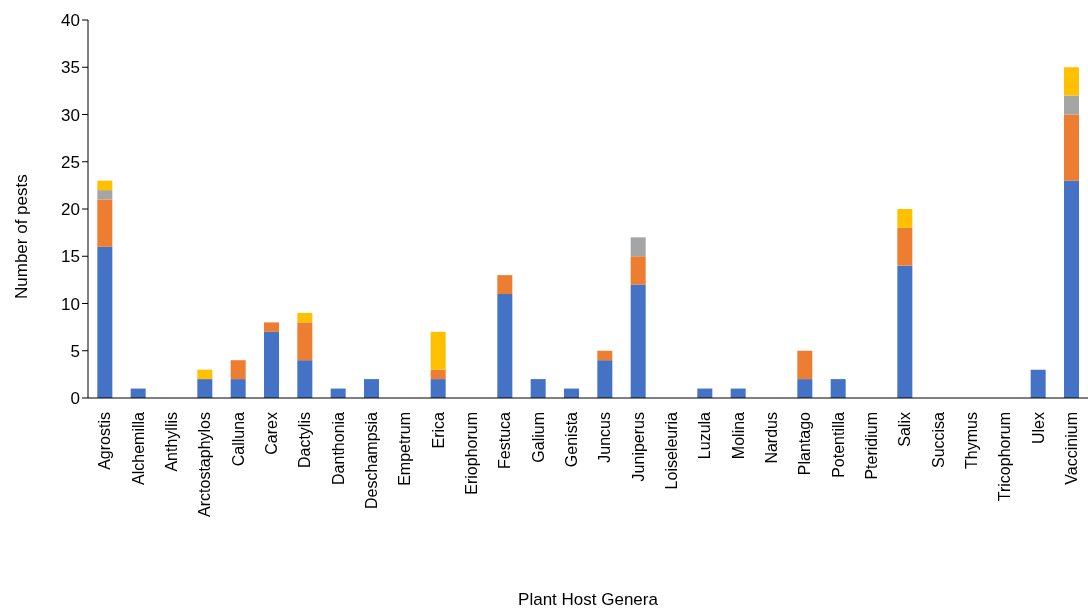 The width and height of the screenshot is (1088, 616). What do you see at coordinates (1005, 457) in the screenshot?
I see `x-tick-label: Tricophorum` at bounding box center [1005, 457].